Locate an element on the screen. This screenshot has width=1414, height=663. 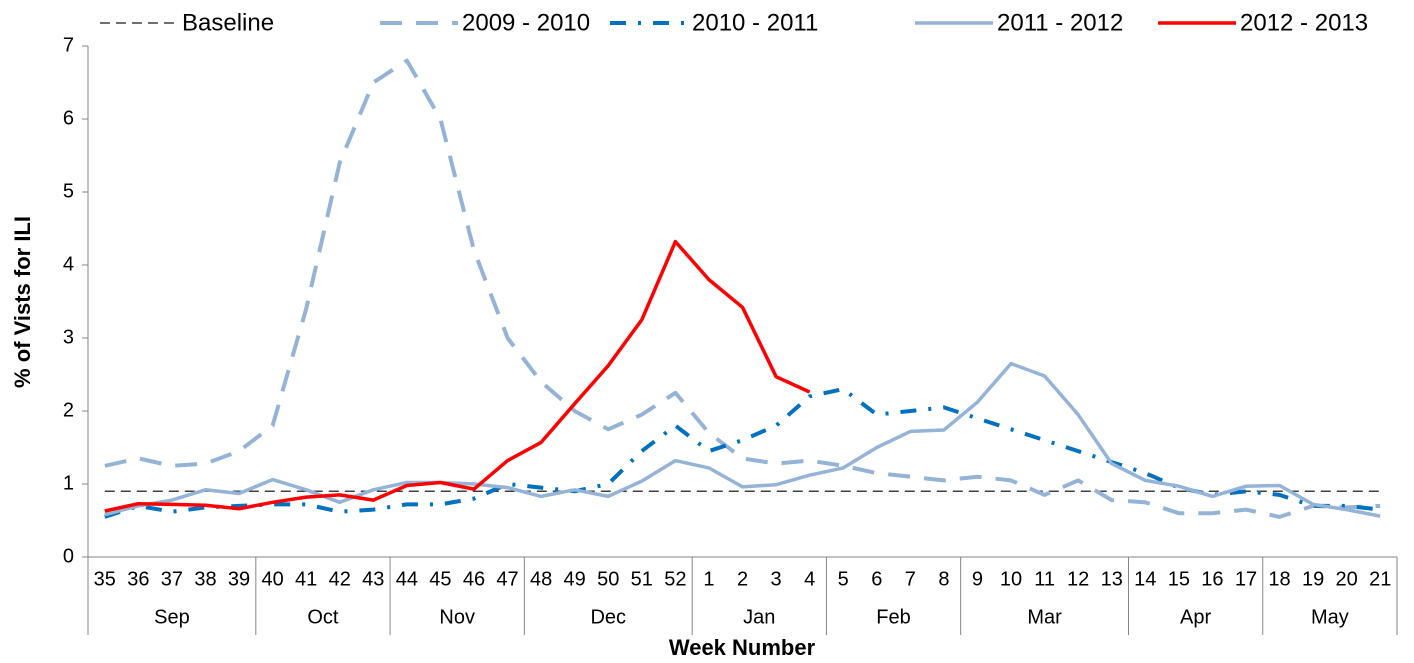
x-tick-label: 10 is located at coordinates (1011, 579).